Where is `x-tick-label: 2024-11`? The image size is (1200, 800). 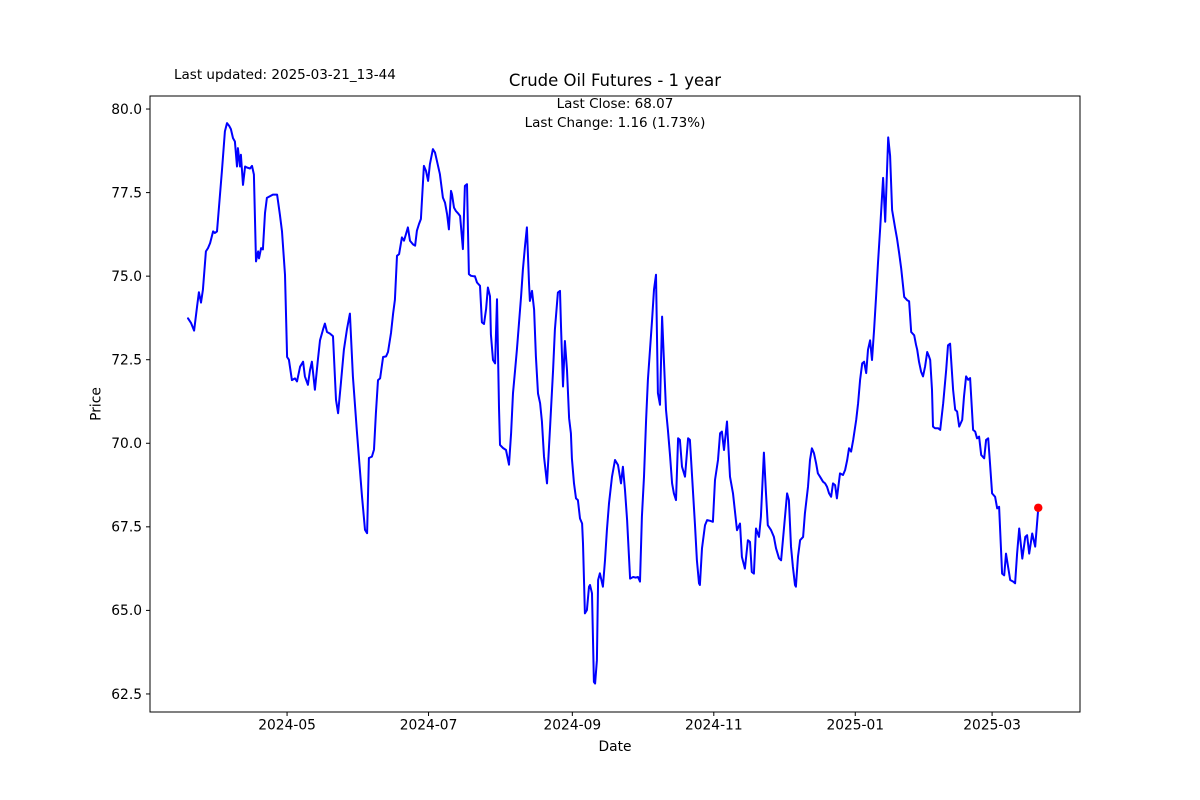
x-tick-label: 2024-11 is located at coordinates (714, 726).